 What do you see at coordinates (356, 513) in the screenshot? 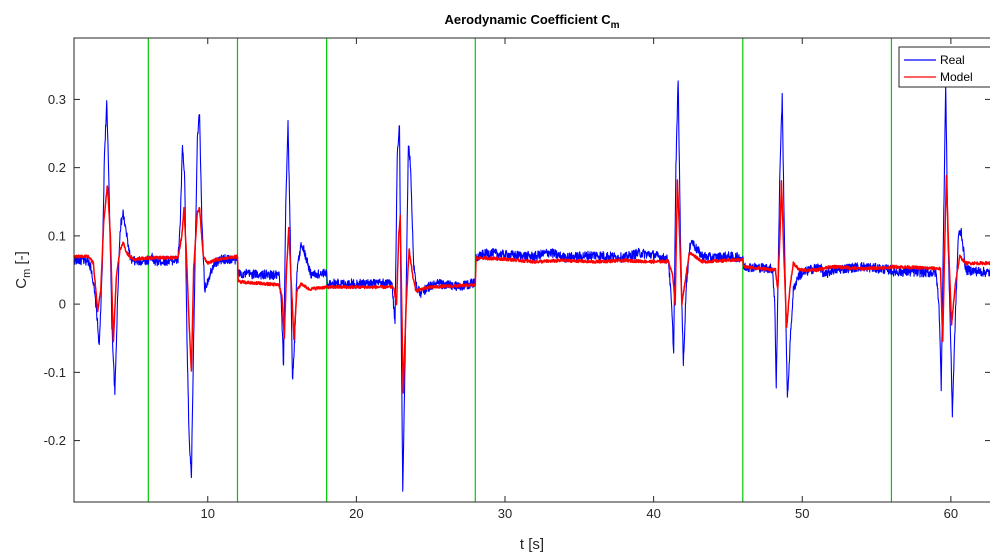
I see `x-tick-label-1: 20` at bounding box center [356, 513].